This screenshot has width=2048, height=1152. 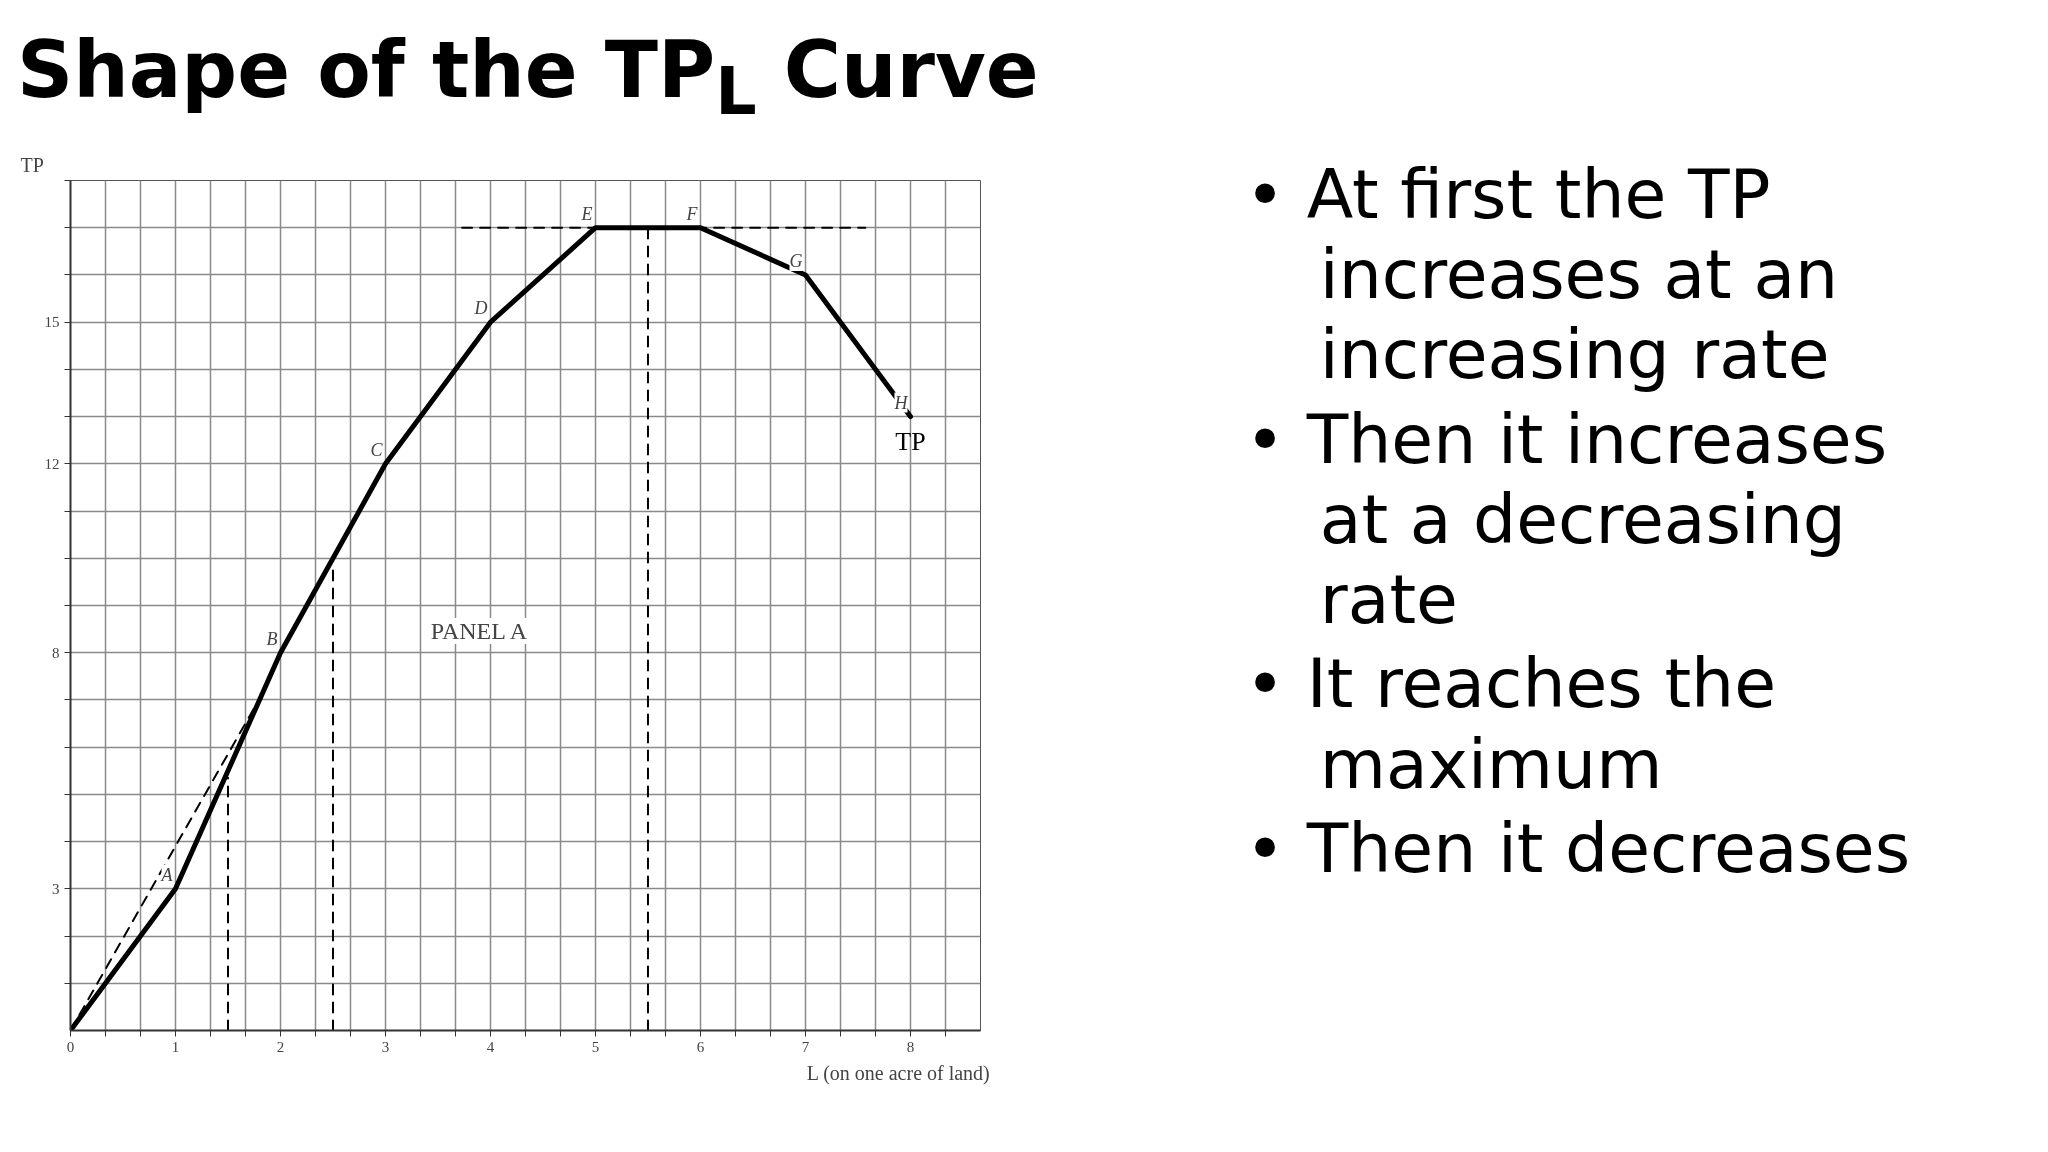 What do you see at coordinates (700, 1046) in the screenshot?
I see `x-tick-label: 6` at bounding box center [700, 1046].